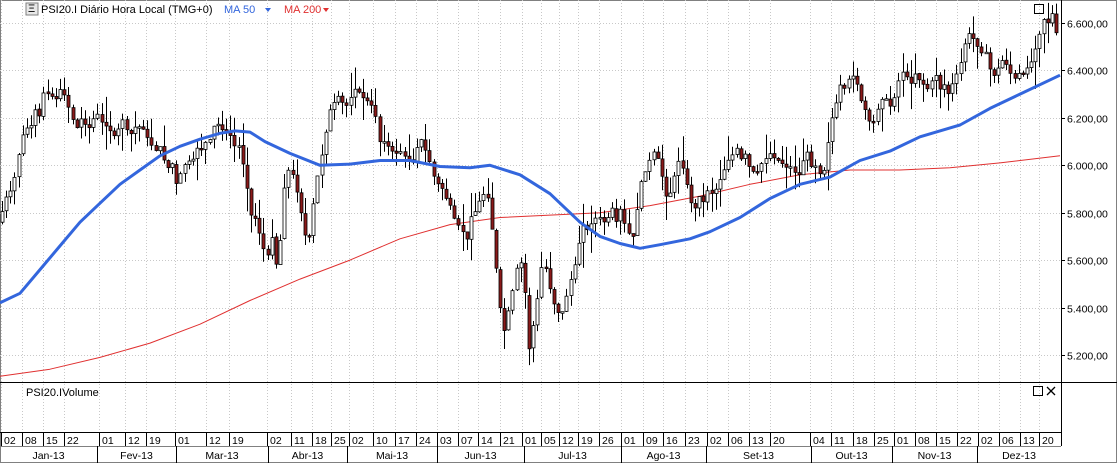 The height and width of the screenshot is (463, 1117). What do you see at coordinates (446, 441) in the screenshot?
I see `x-day-label: 03` at bounding box center [446, 441].